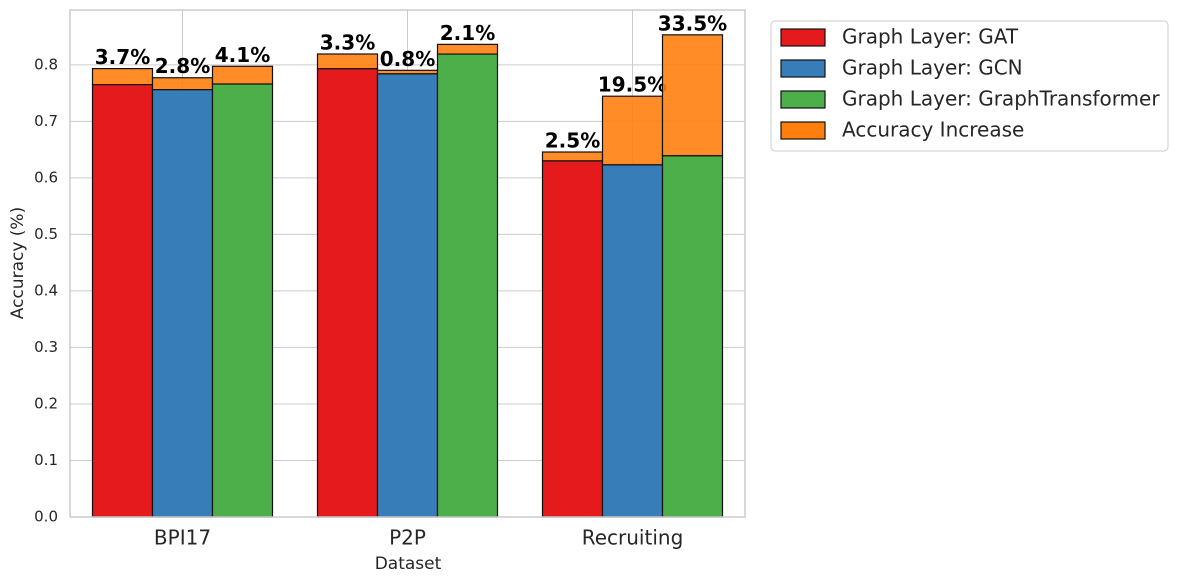 This screenshot has width=1178, height=588. I want to click on legend-box, so click(969, 86).